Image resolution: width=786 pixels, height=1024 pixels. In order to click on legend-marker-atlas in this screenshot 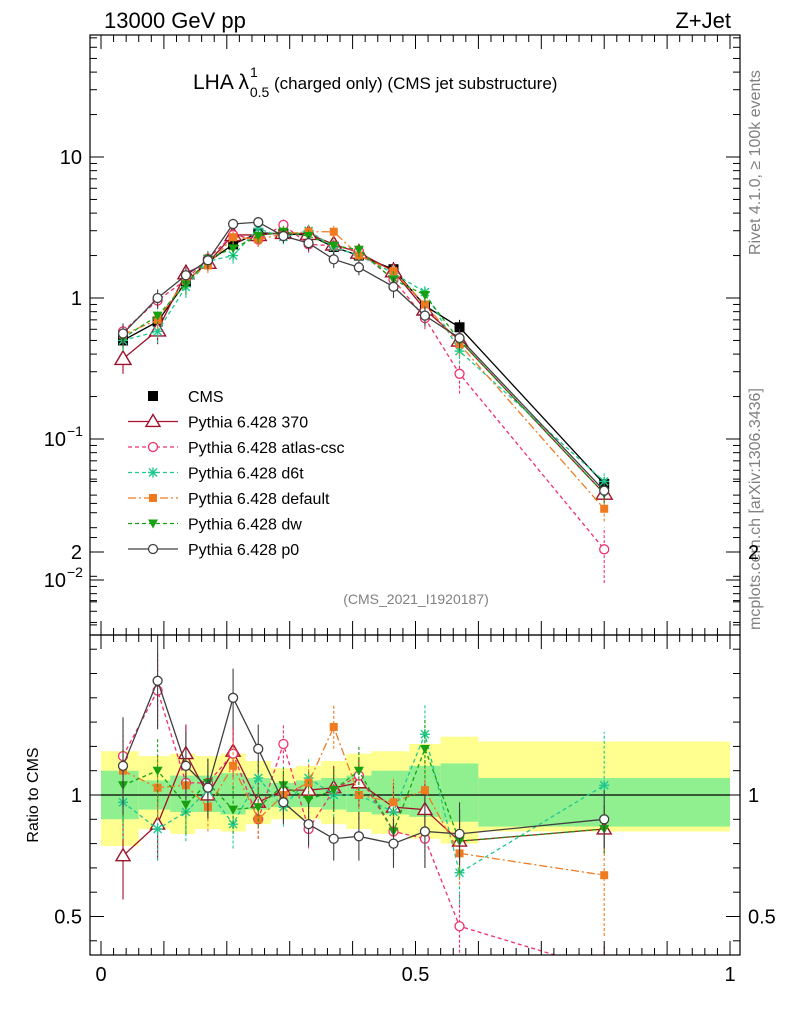, I will do `click(153, 447)`.